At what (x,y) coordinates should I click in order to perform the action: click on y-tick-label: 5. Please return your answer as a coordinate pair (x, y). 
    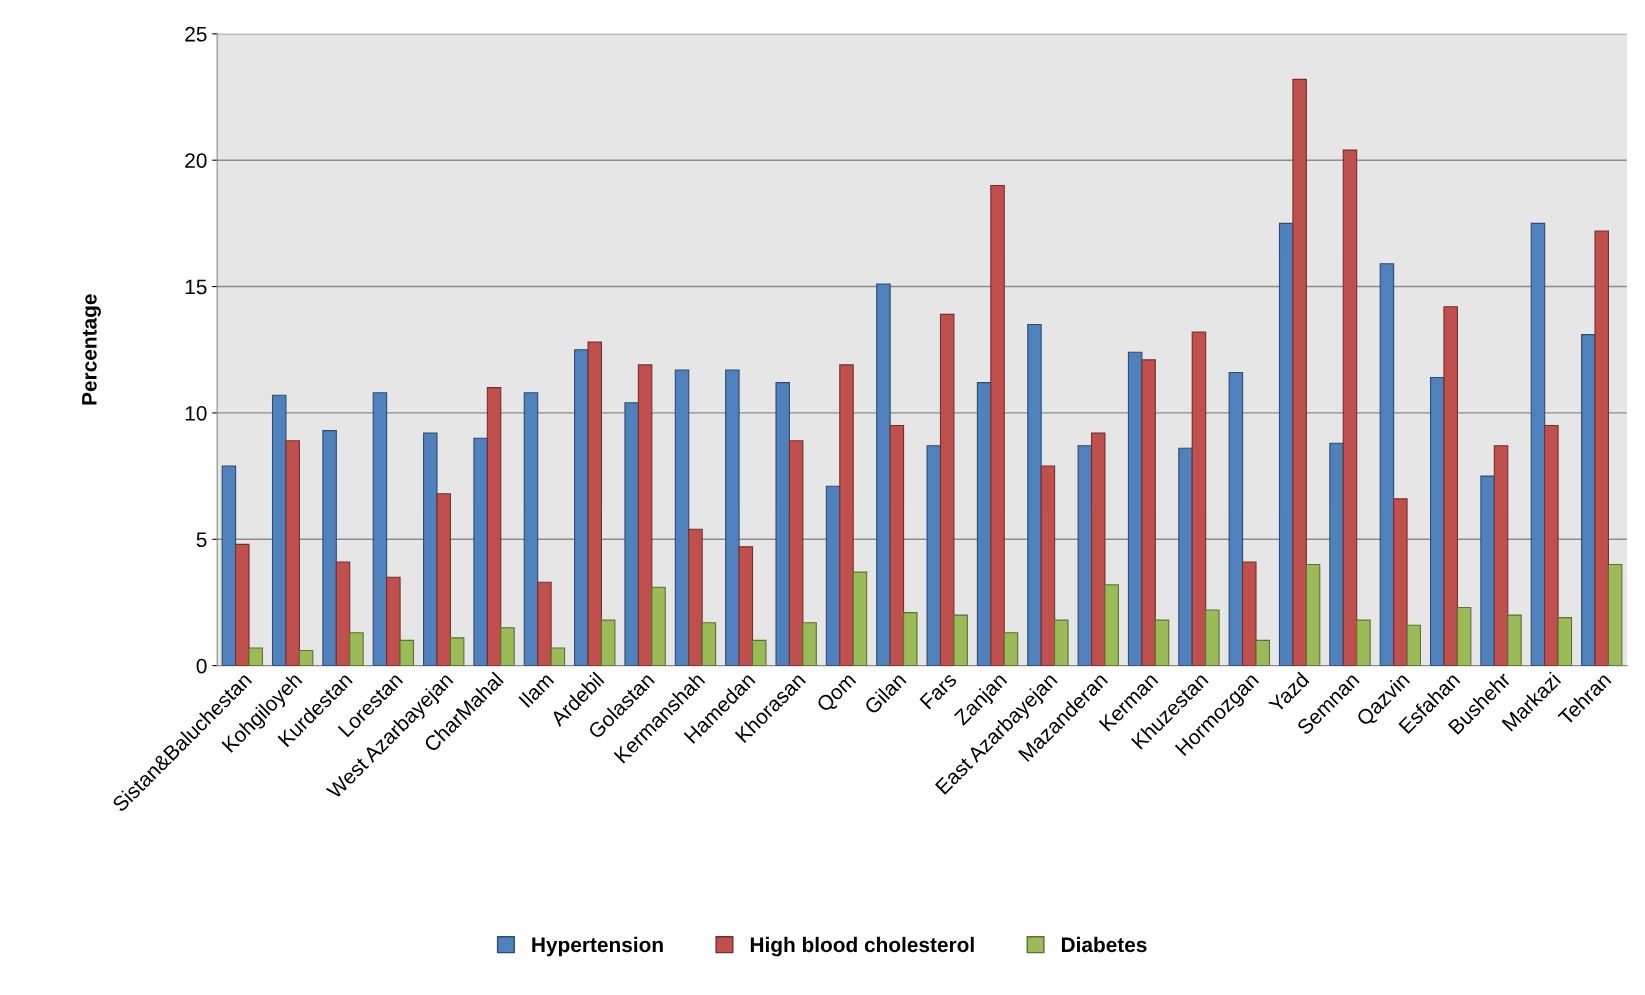
    Looking at the image, I should click on (201, 540).